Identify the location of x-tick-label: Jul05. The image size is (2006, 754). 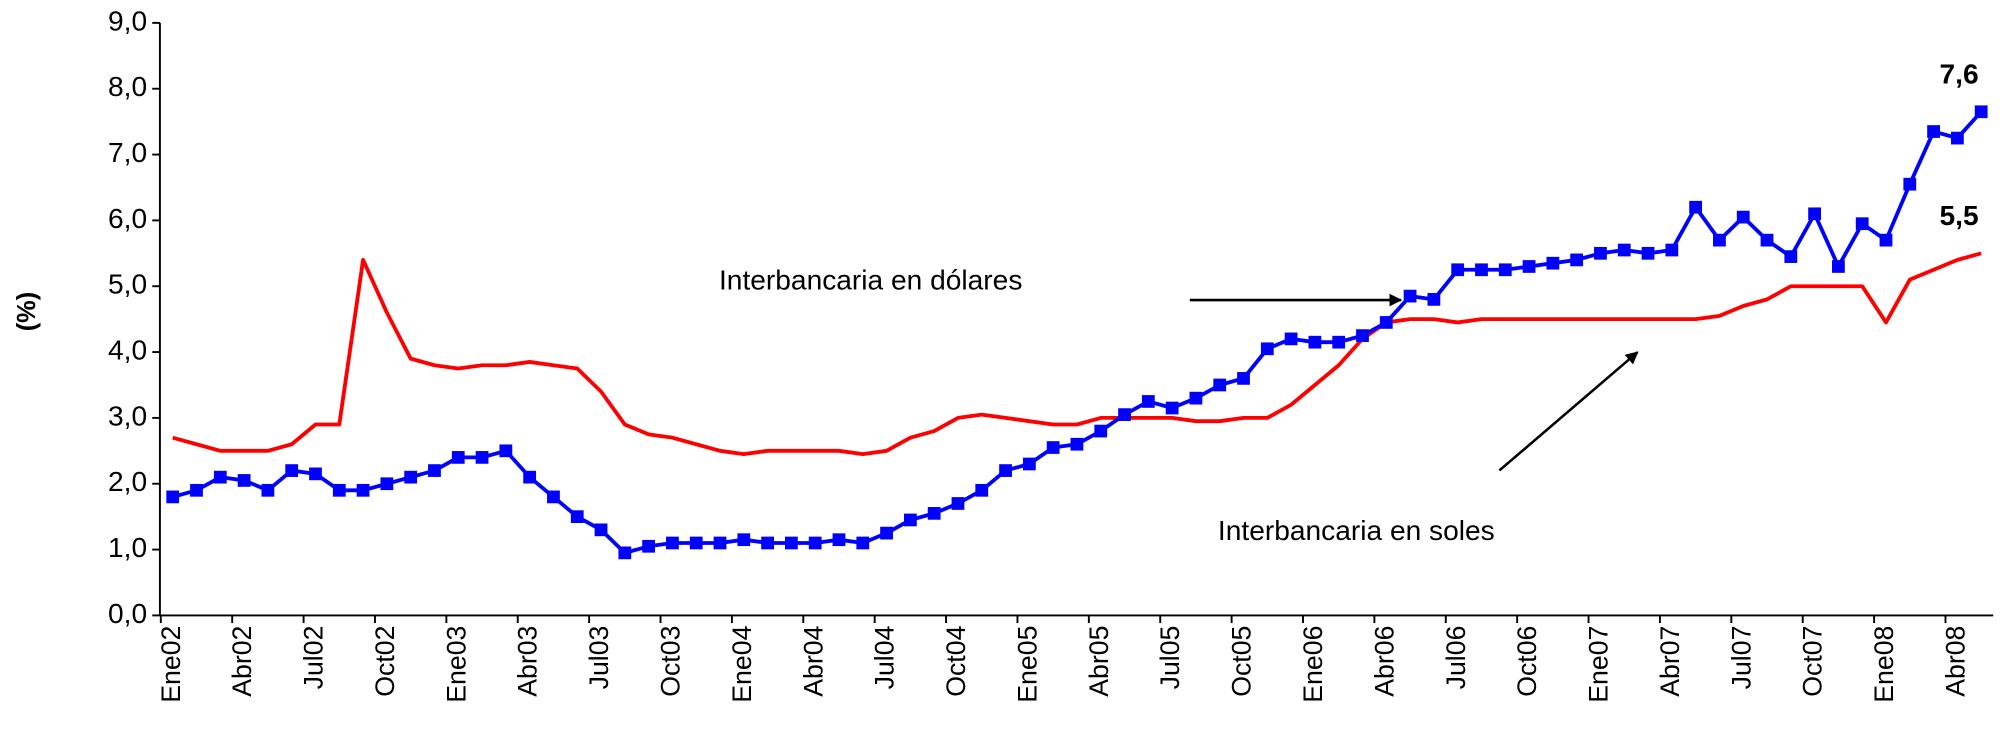
(1170, 658).